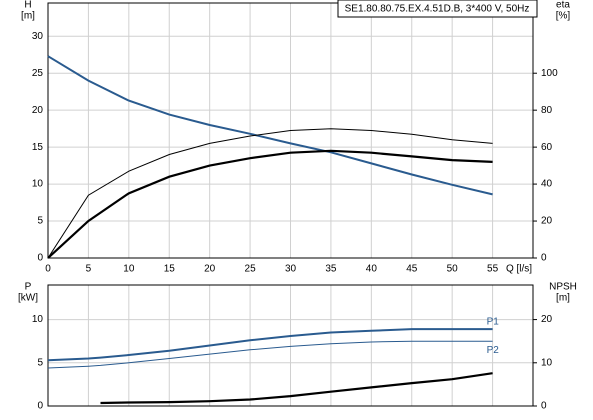 The image size is (593, 420). I want to click on x-tick-label: 25, so click(251, 269).